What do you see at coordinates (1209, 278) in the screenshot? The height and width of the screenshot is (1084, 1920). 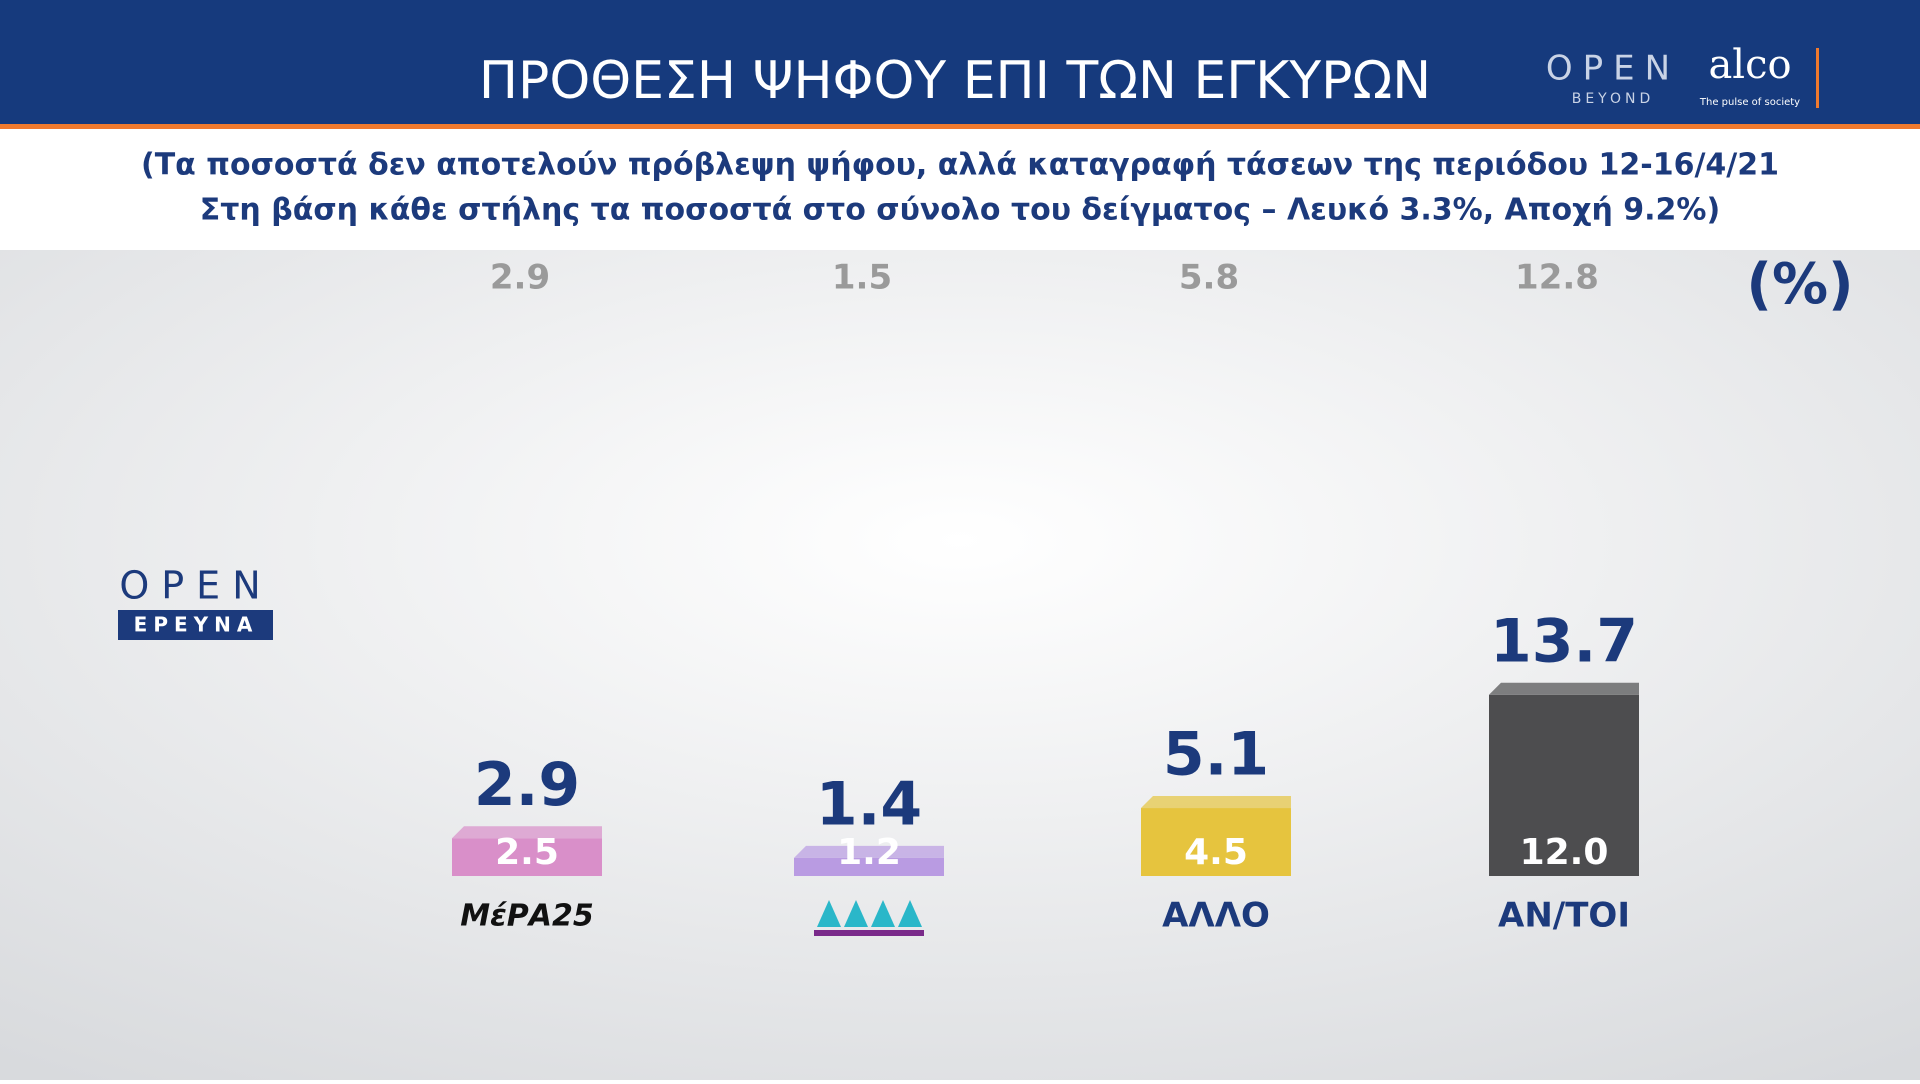 I see `previous-value-label: 5.8` at bounding box center [1209, 278].